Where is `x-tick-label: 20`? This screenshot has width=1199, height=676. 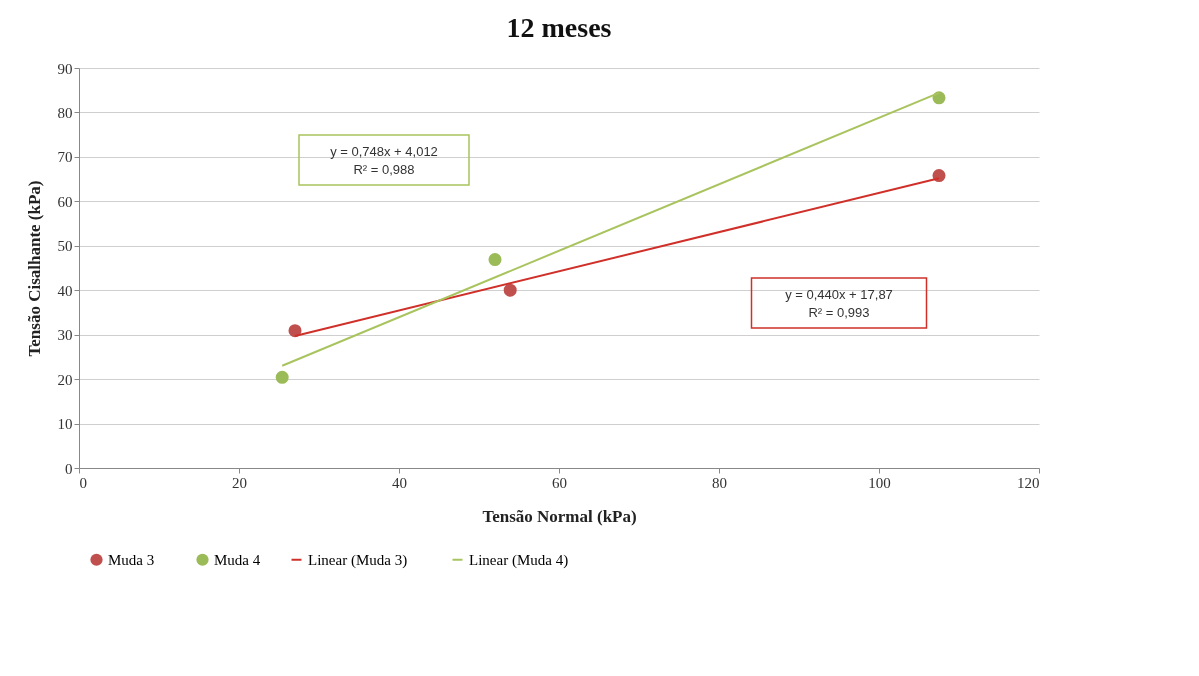 x-tick-label: 20 is located at coordinates (239, 482).